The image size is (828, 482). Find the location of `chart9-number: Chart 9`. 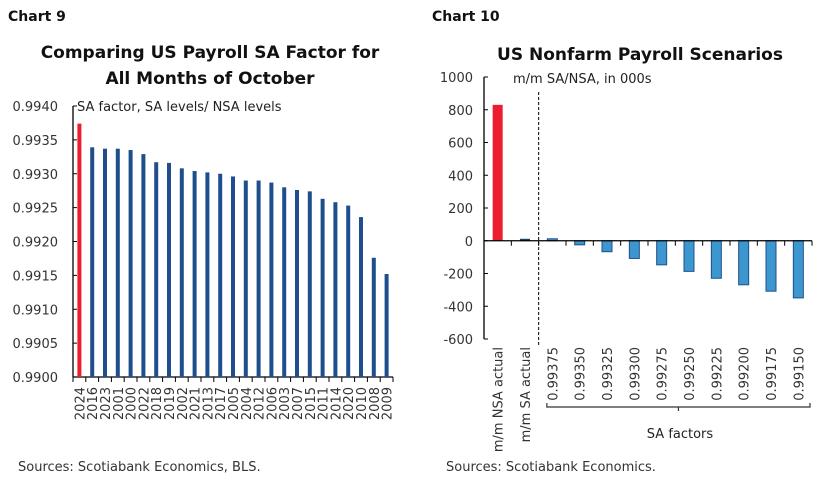

chart9-number: Chart 9 is located at coordinates (37, 17).